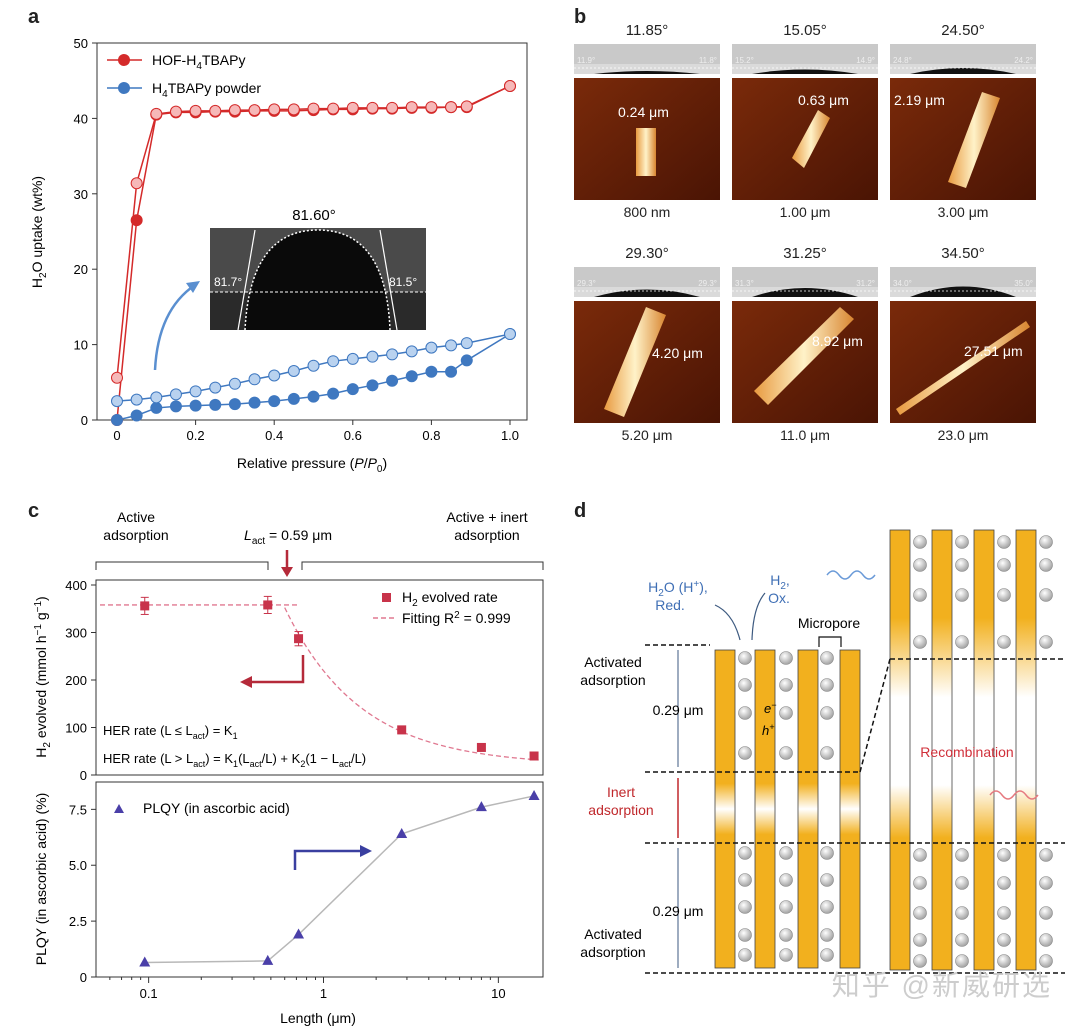 The image size is (1080, 1030). Describe the element at coordinates (621, 792) in the screenshot. I see `label-inert-1: Inert` at that location.